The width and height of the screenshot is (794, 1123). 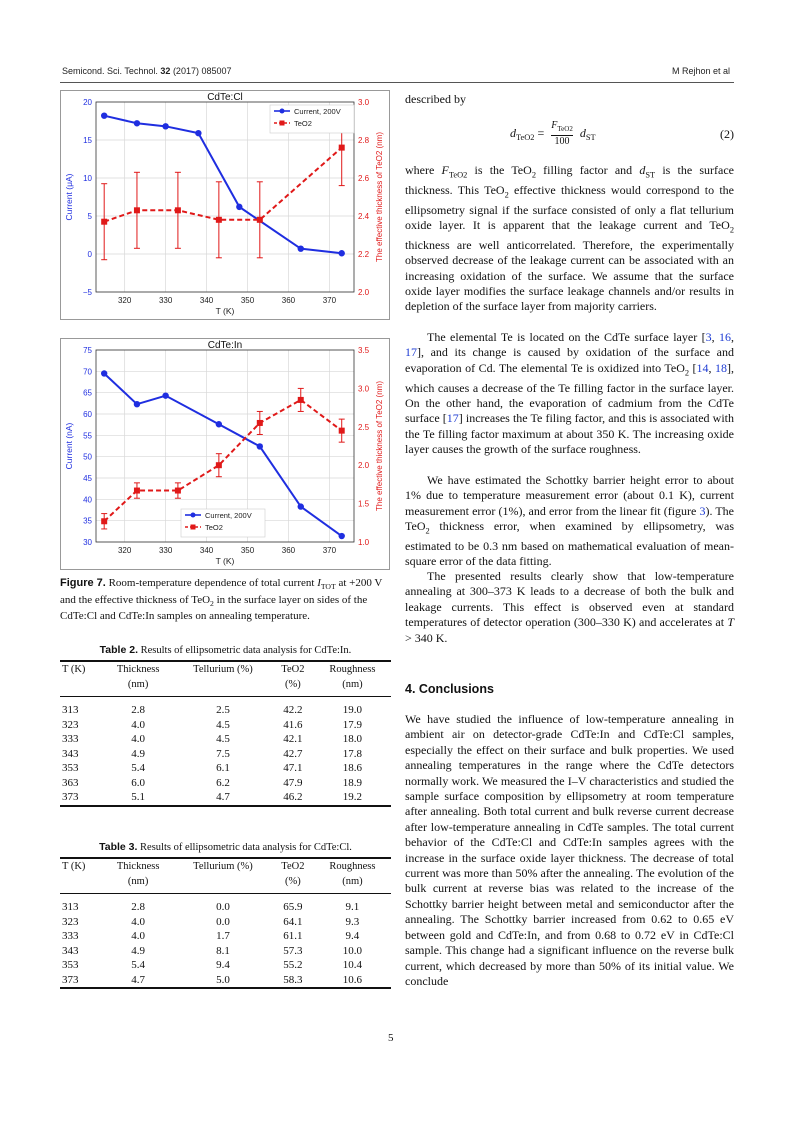 What do you see at coordinates (87, 140) in the screenshot?
I see `y-tick-label: 15` at bounding box center [87, 140].